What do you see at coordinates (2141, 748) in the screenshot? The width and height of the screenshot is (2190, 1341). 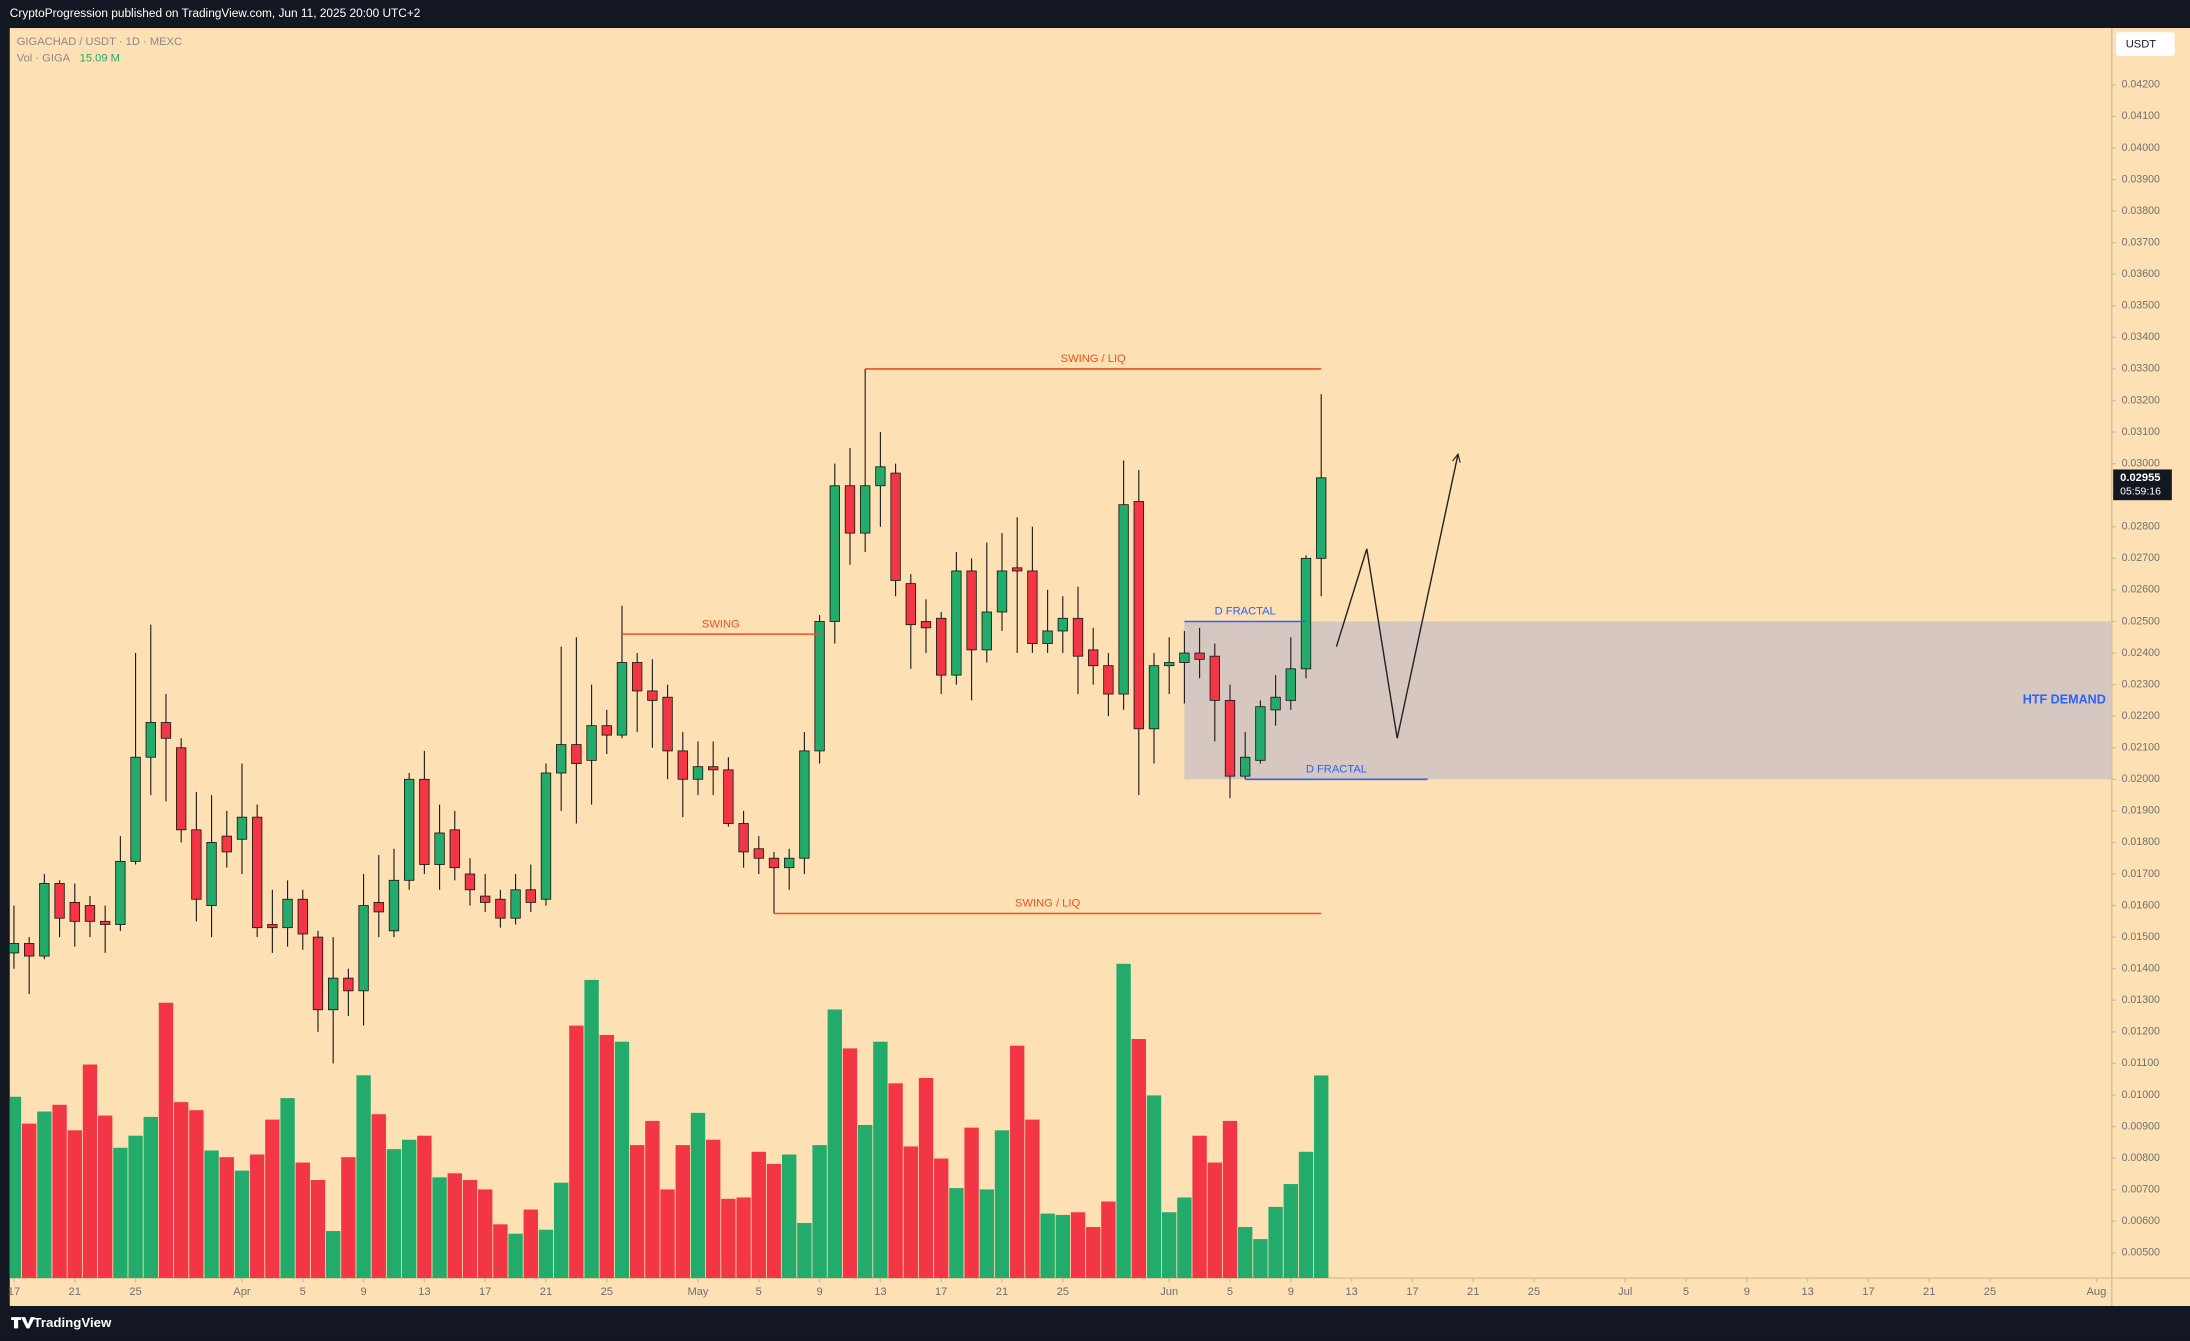 I see `y-tick-label: 0.02100` at bounding box center [2141, 748].